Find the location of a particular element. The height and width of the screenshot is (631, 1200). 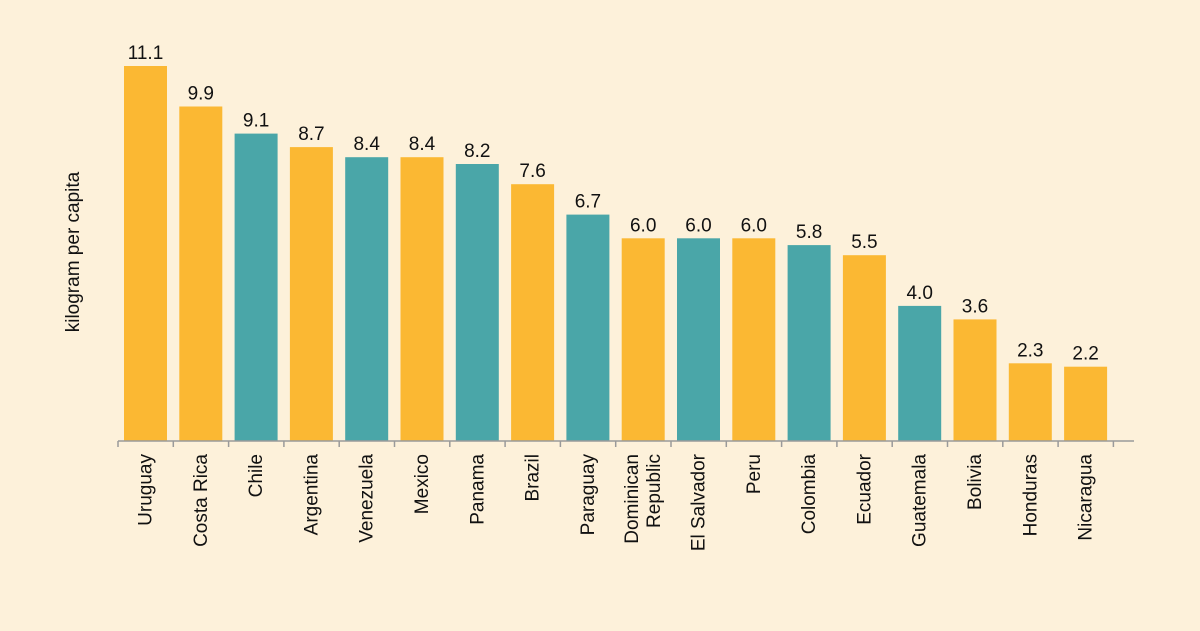

category-label-text: Nicaragua is located at coordinates (1086, 497).